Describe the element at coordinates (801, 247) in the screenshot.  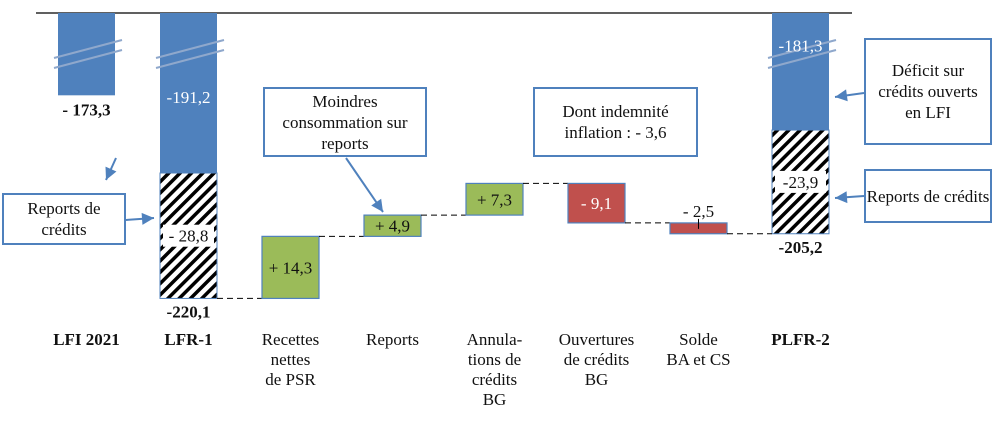
I see `total-value-label: -205,2` at that location.